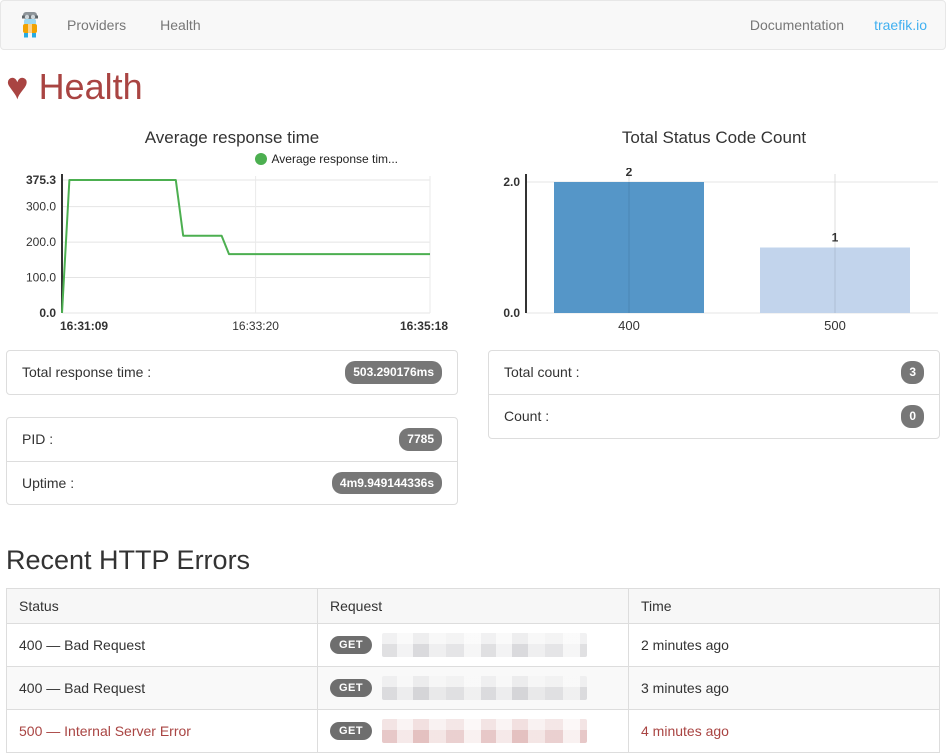  I want to click on heart-icon: ♥, so click(17, 87).